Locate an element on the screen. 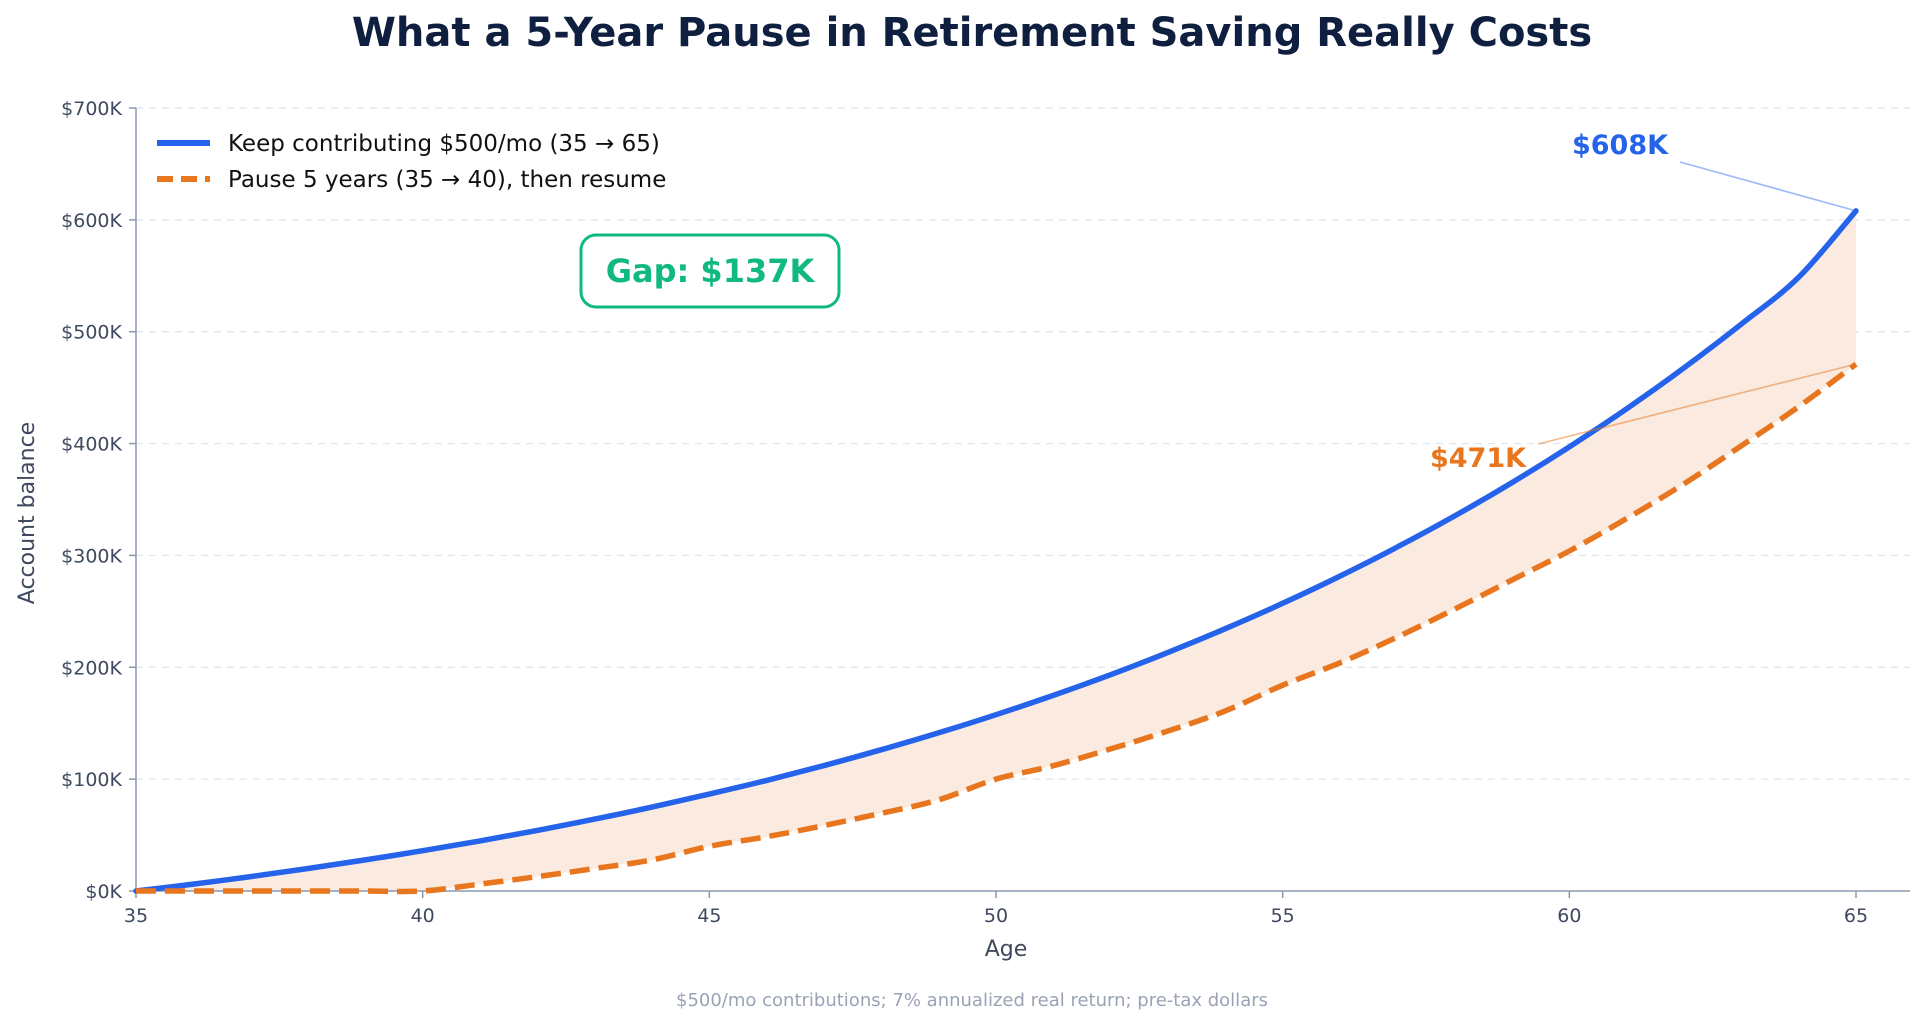  y-axis-label: Account balance is located at coordinates (27, 513).